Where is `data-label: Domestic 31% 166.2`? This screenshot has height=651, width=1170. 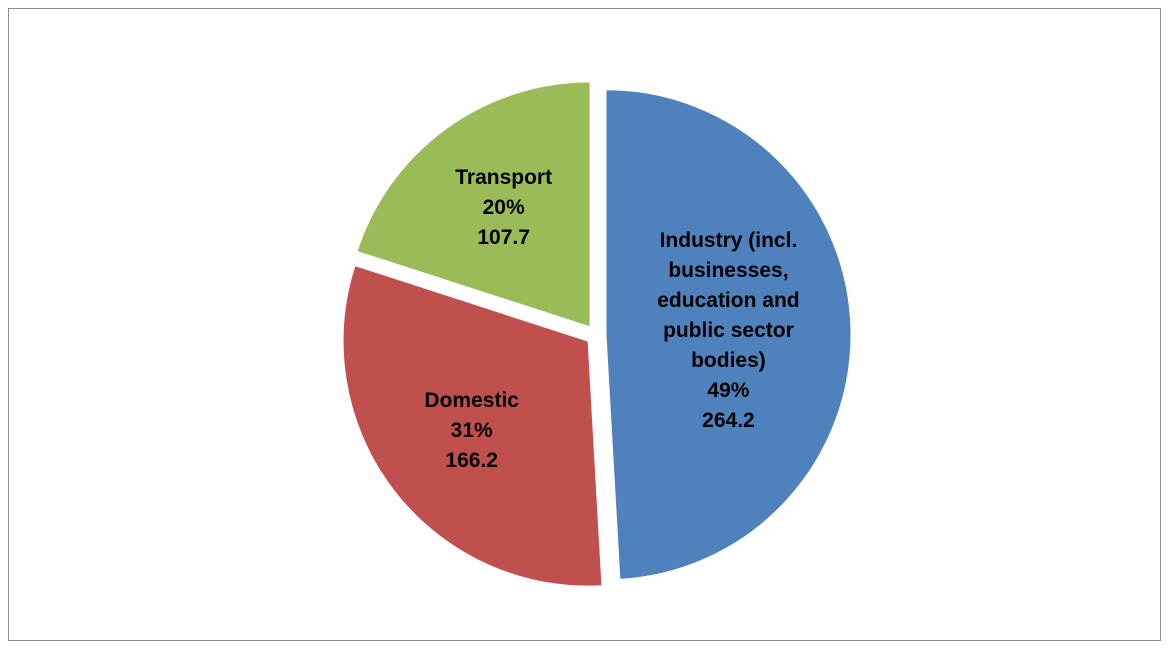 data-label: Domestic 31% 166.2 is located at coordinates (471, 431).